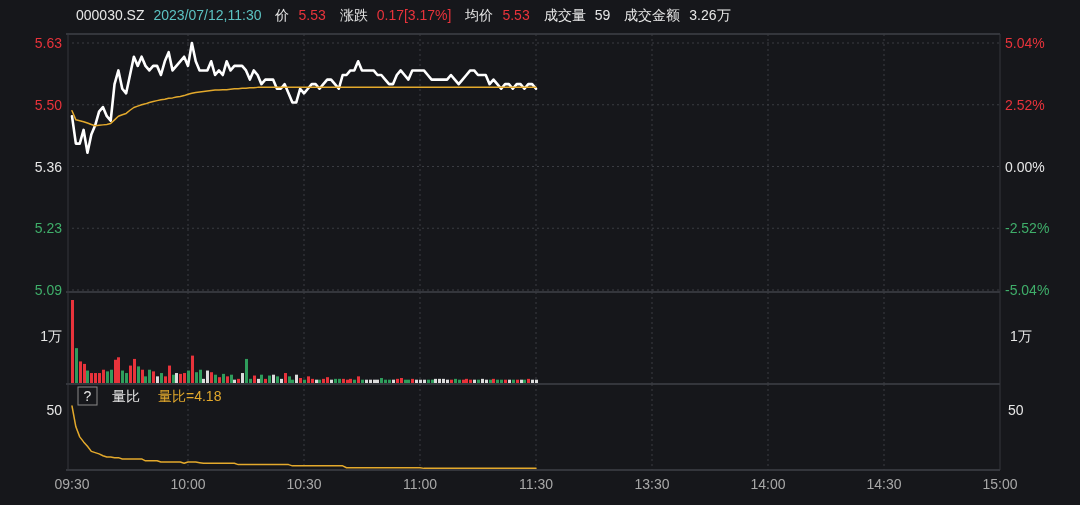 Image resolution: width=1080 pixels, height=505 pixels. Describe the element at coordinates (48, 43) in the screenshot. I see `y-tick-label: 5.63` at that location.